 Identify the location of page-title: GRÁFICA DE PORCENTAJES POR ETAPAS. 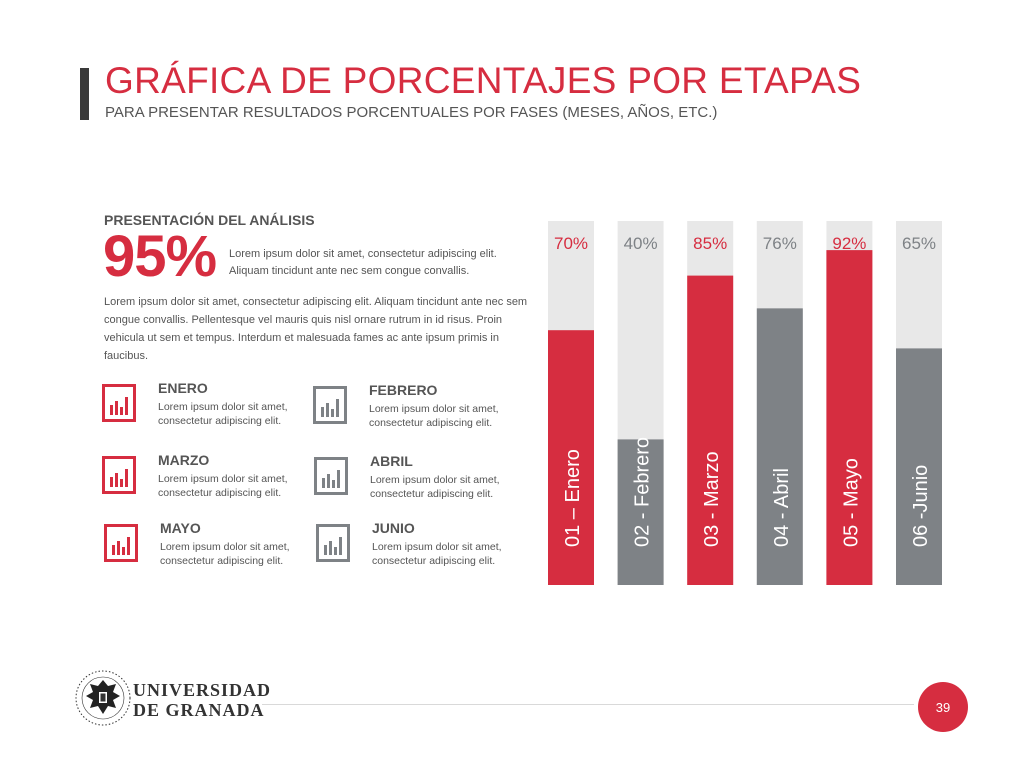
(483, 80).